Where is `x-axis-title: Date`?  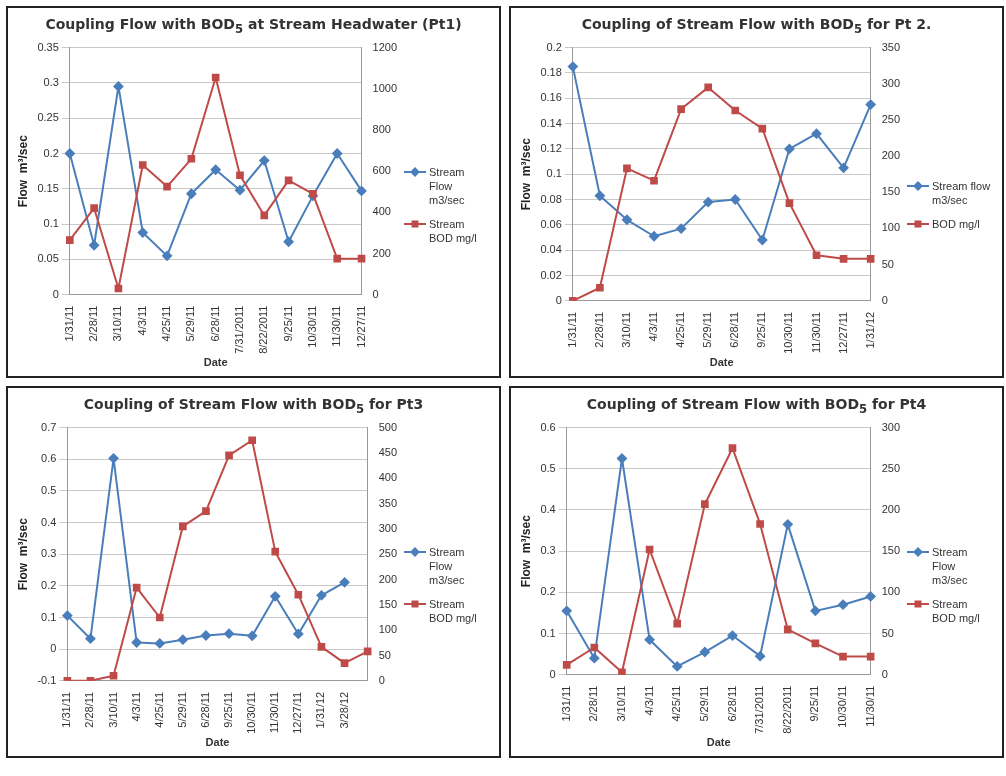
x-axis-title: Date is located at coordinates (721, 362).